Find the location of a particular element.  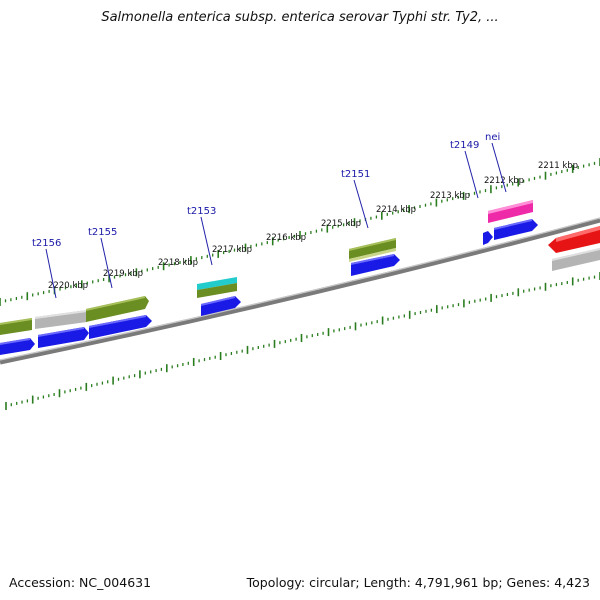

gene-label-t2156: t2156 is located at coordinates (46, 243).